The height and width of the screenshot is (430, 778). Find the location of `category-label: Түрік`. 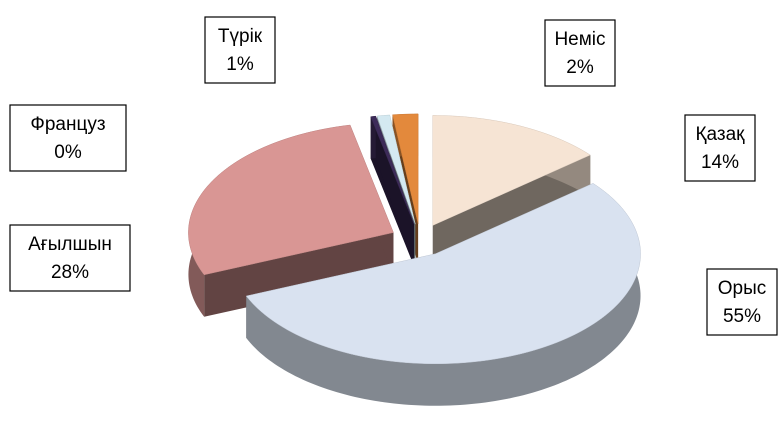

category-label: Түрік is located at coordinates (240, 36).